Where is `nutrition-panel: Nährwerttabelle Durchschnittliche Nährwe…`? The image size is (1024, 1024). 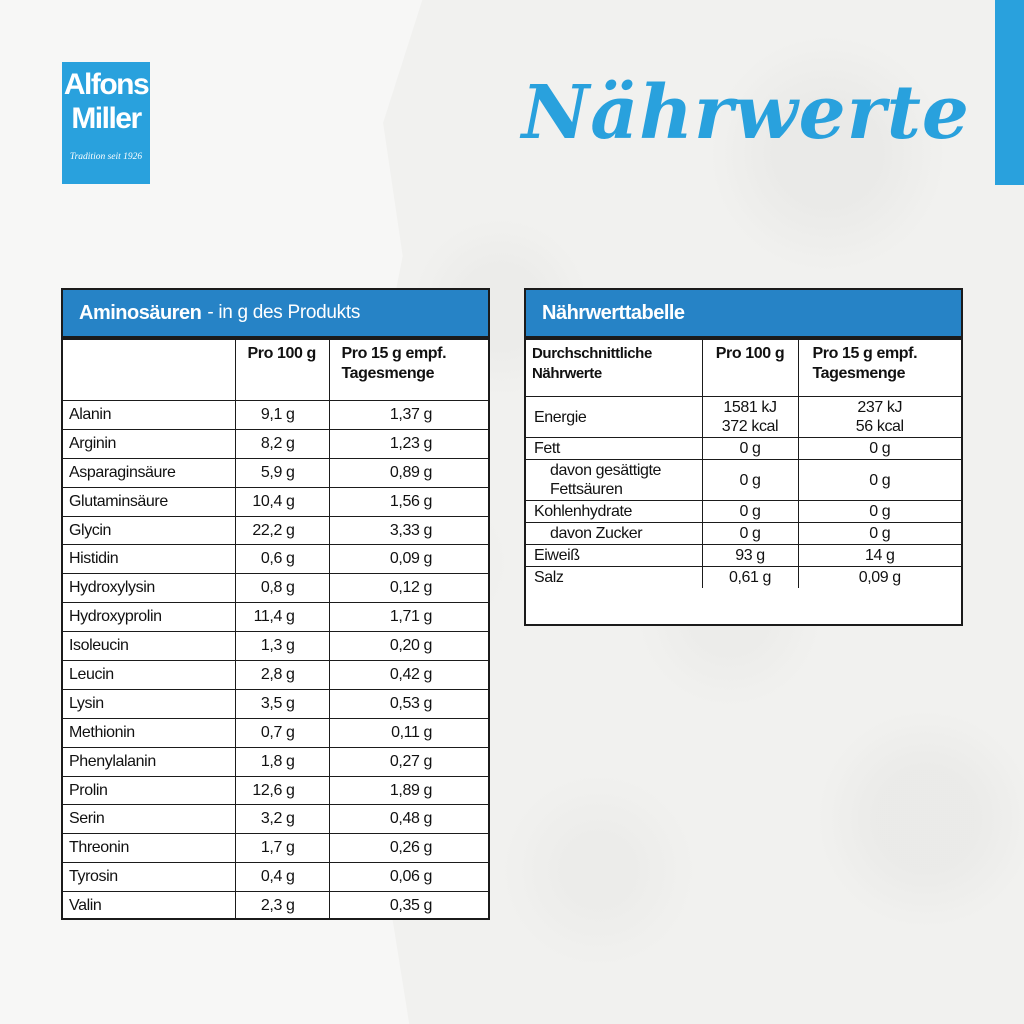
nutrition-panel: Nährwerttabelle Durchschnittliche Nährwe… is located at coordinates (743, 457).